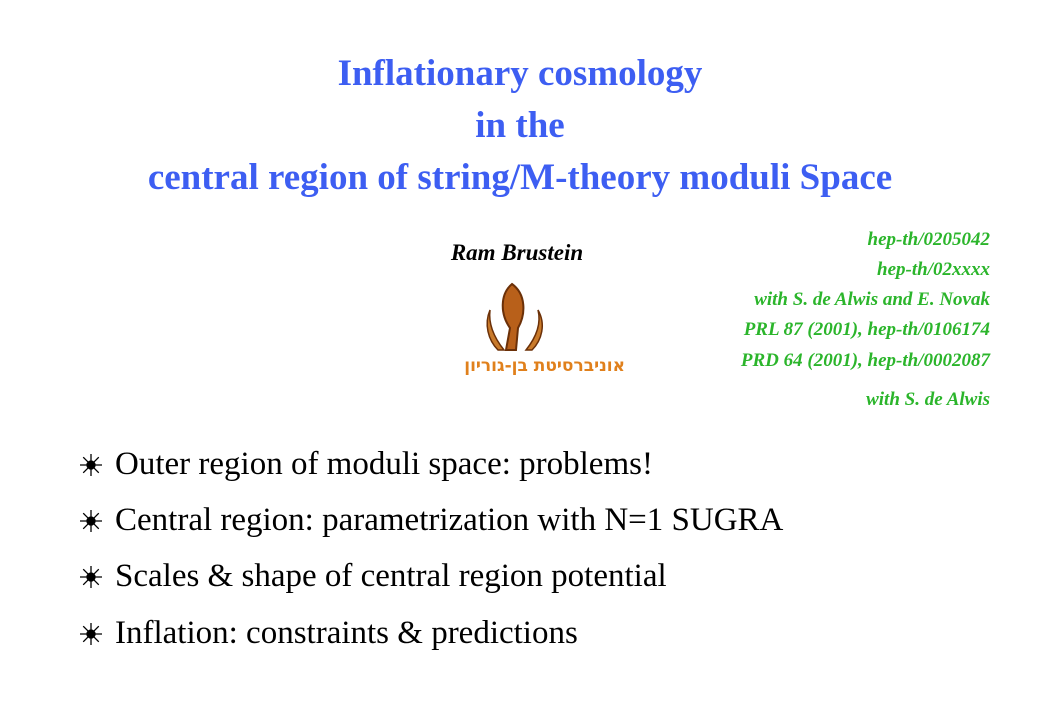 Image resolution: width=1040 pixels, height=720 pixels. Describe the element at coordinates (544, 366) in the screenshot. I see `university: אוניברסיטת בן-גוריון` at that location.